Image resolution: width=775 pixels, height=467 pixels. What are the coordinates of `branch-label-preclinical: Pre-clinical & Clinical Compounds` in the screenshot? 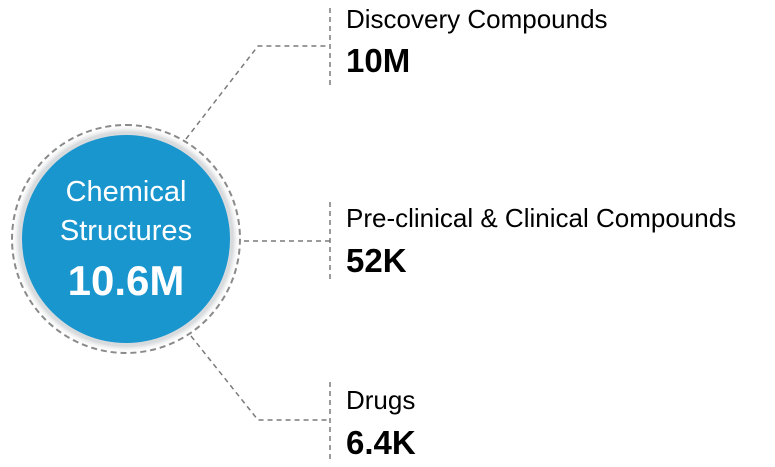 It's located at (541, 218).